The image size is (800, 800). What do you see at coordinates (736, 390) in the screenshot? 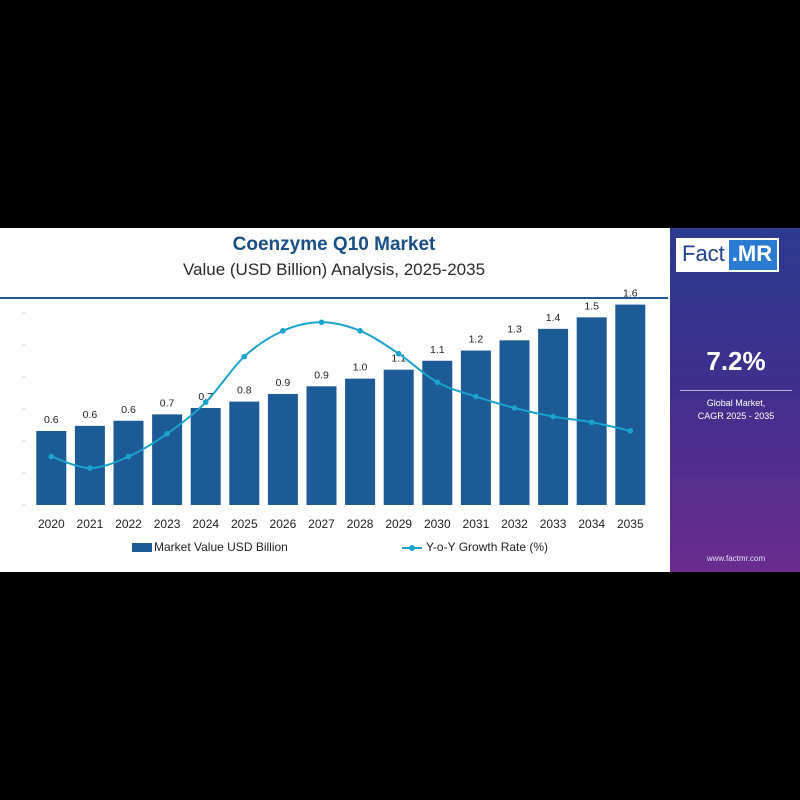
I see `cagr-divider` at bounding box center [736, 390].